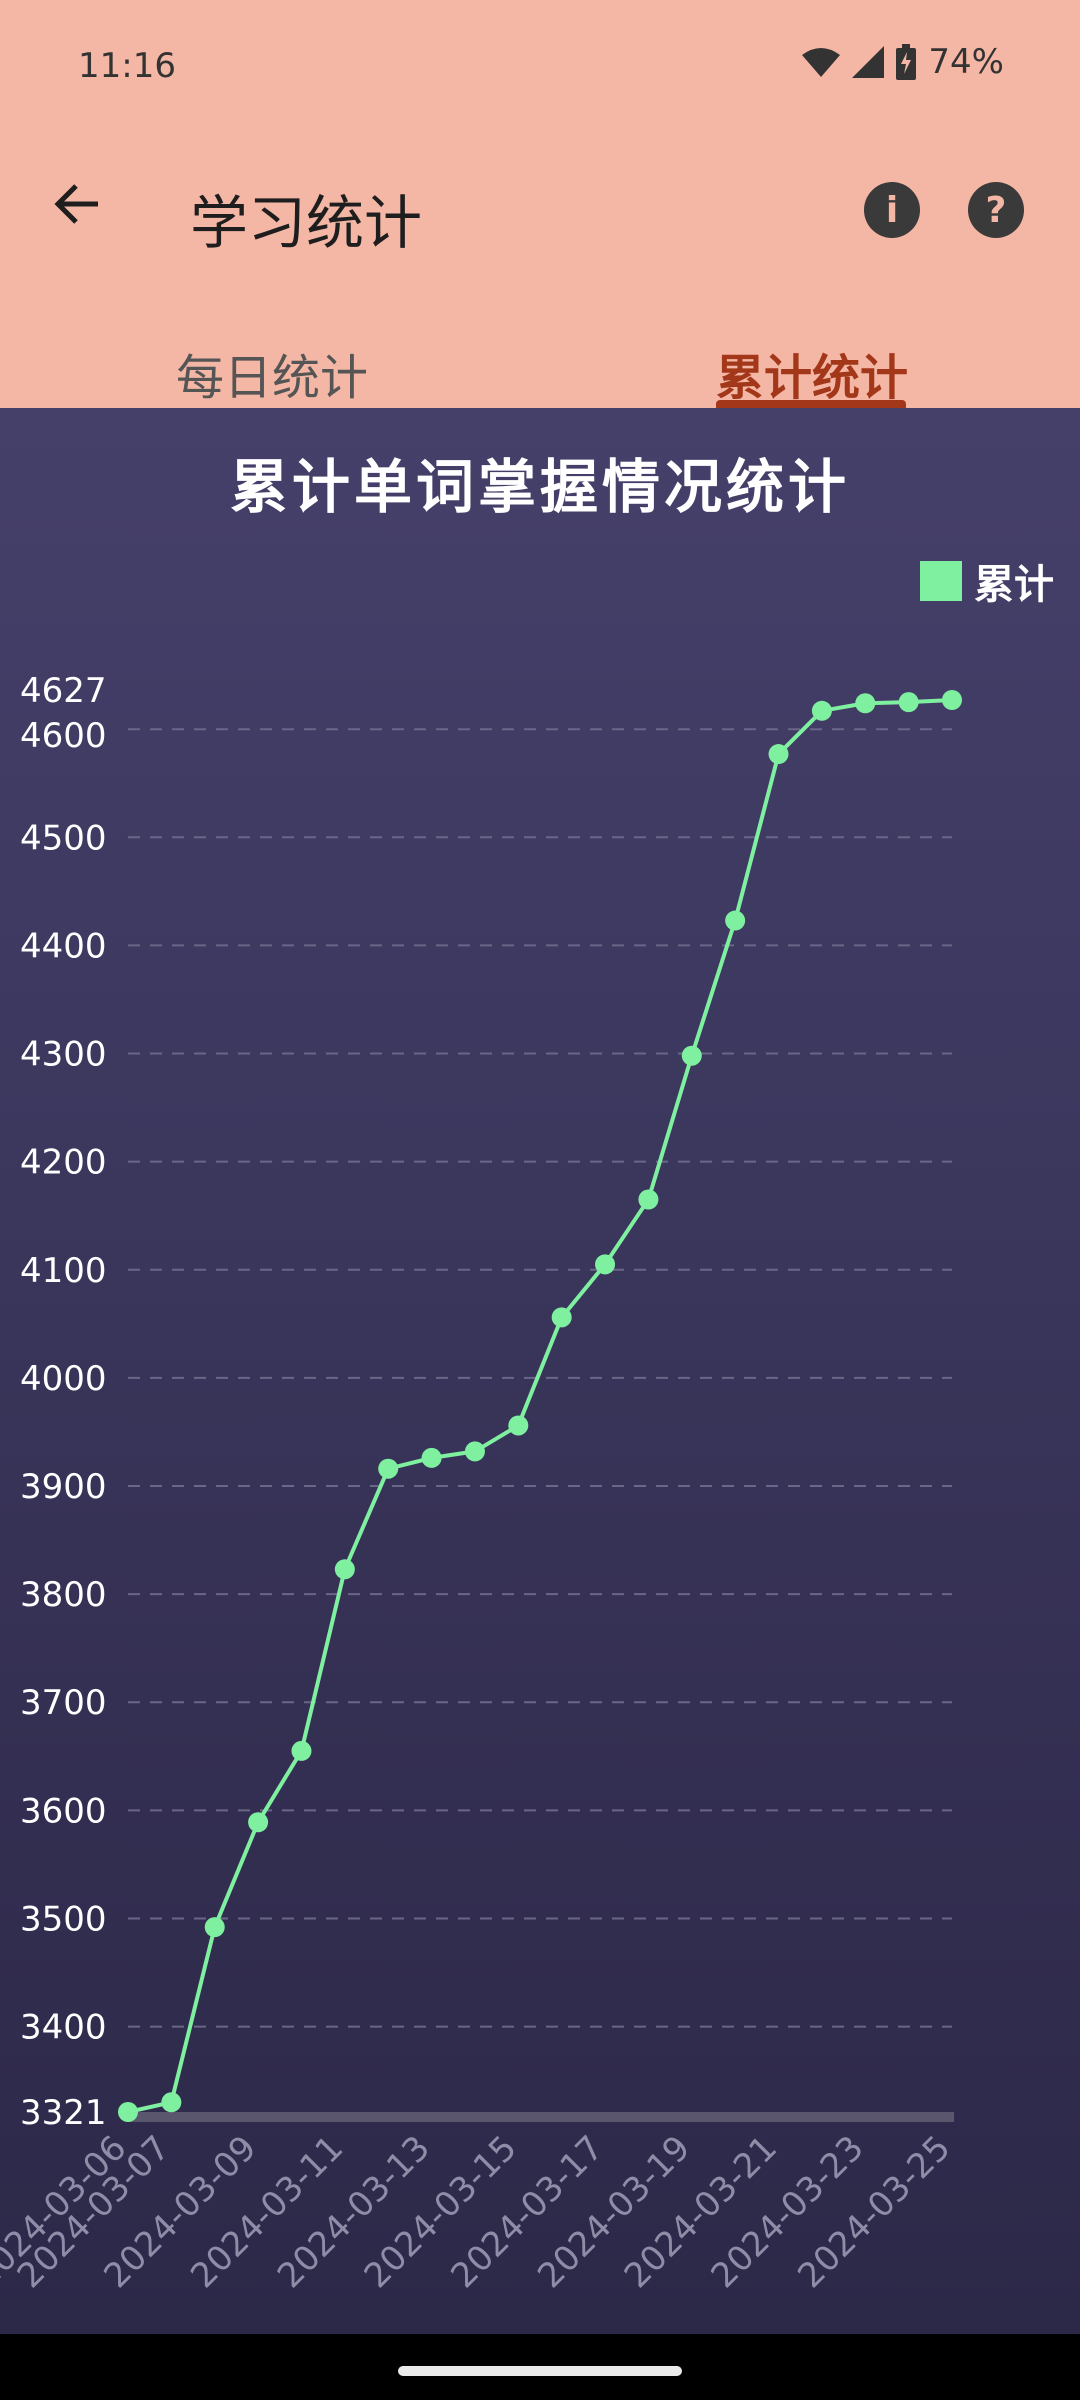  I want to click on legend-label: 累计, so click(1014, 585).